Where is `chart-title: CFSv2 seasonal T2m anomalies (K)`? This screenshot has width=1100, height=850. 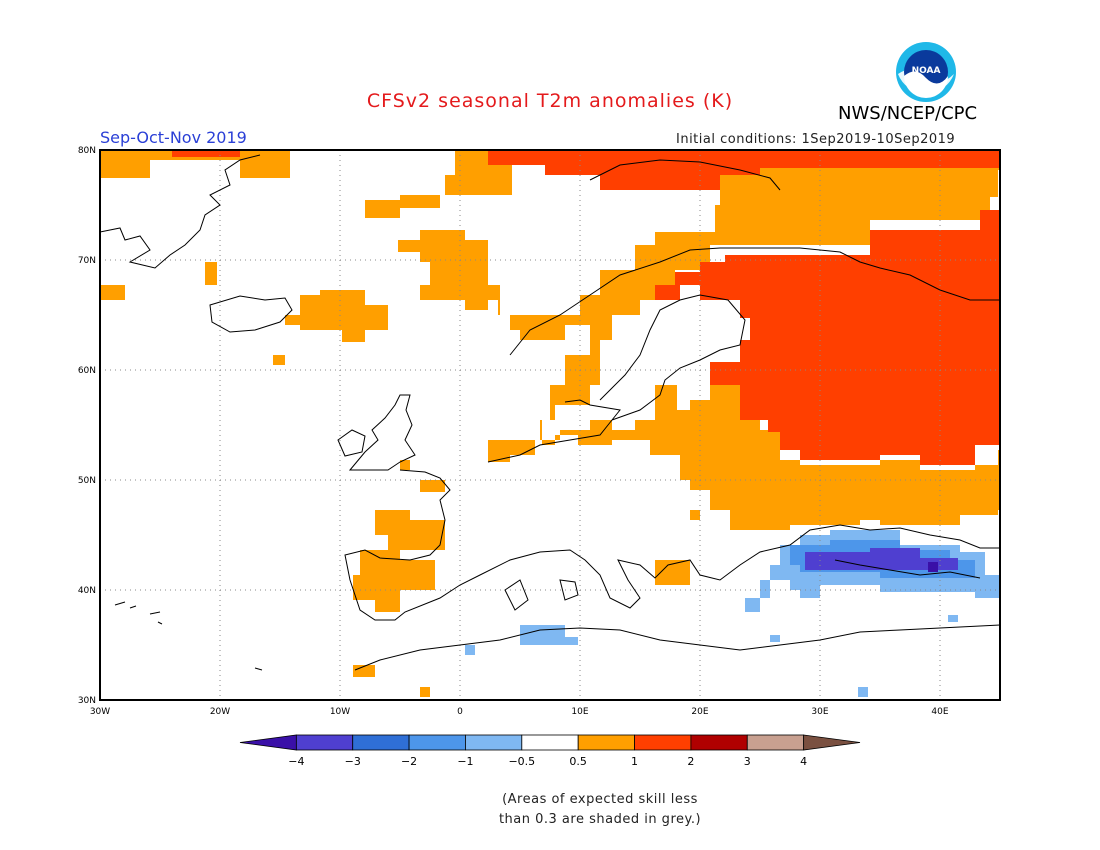 chart-title: CFSv2 seasonal T2m anomalies (K) is located at coordinates (550, 101).